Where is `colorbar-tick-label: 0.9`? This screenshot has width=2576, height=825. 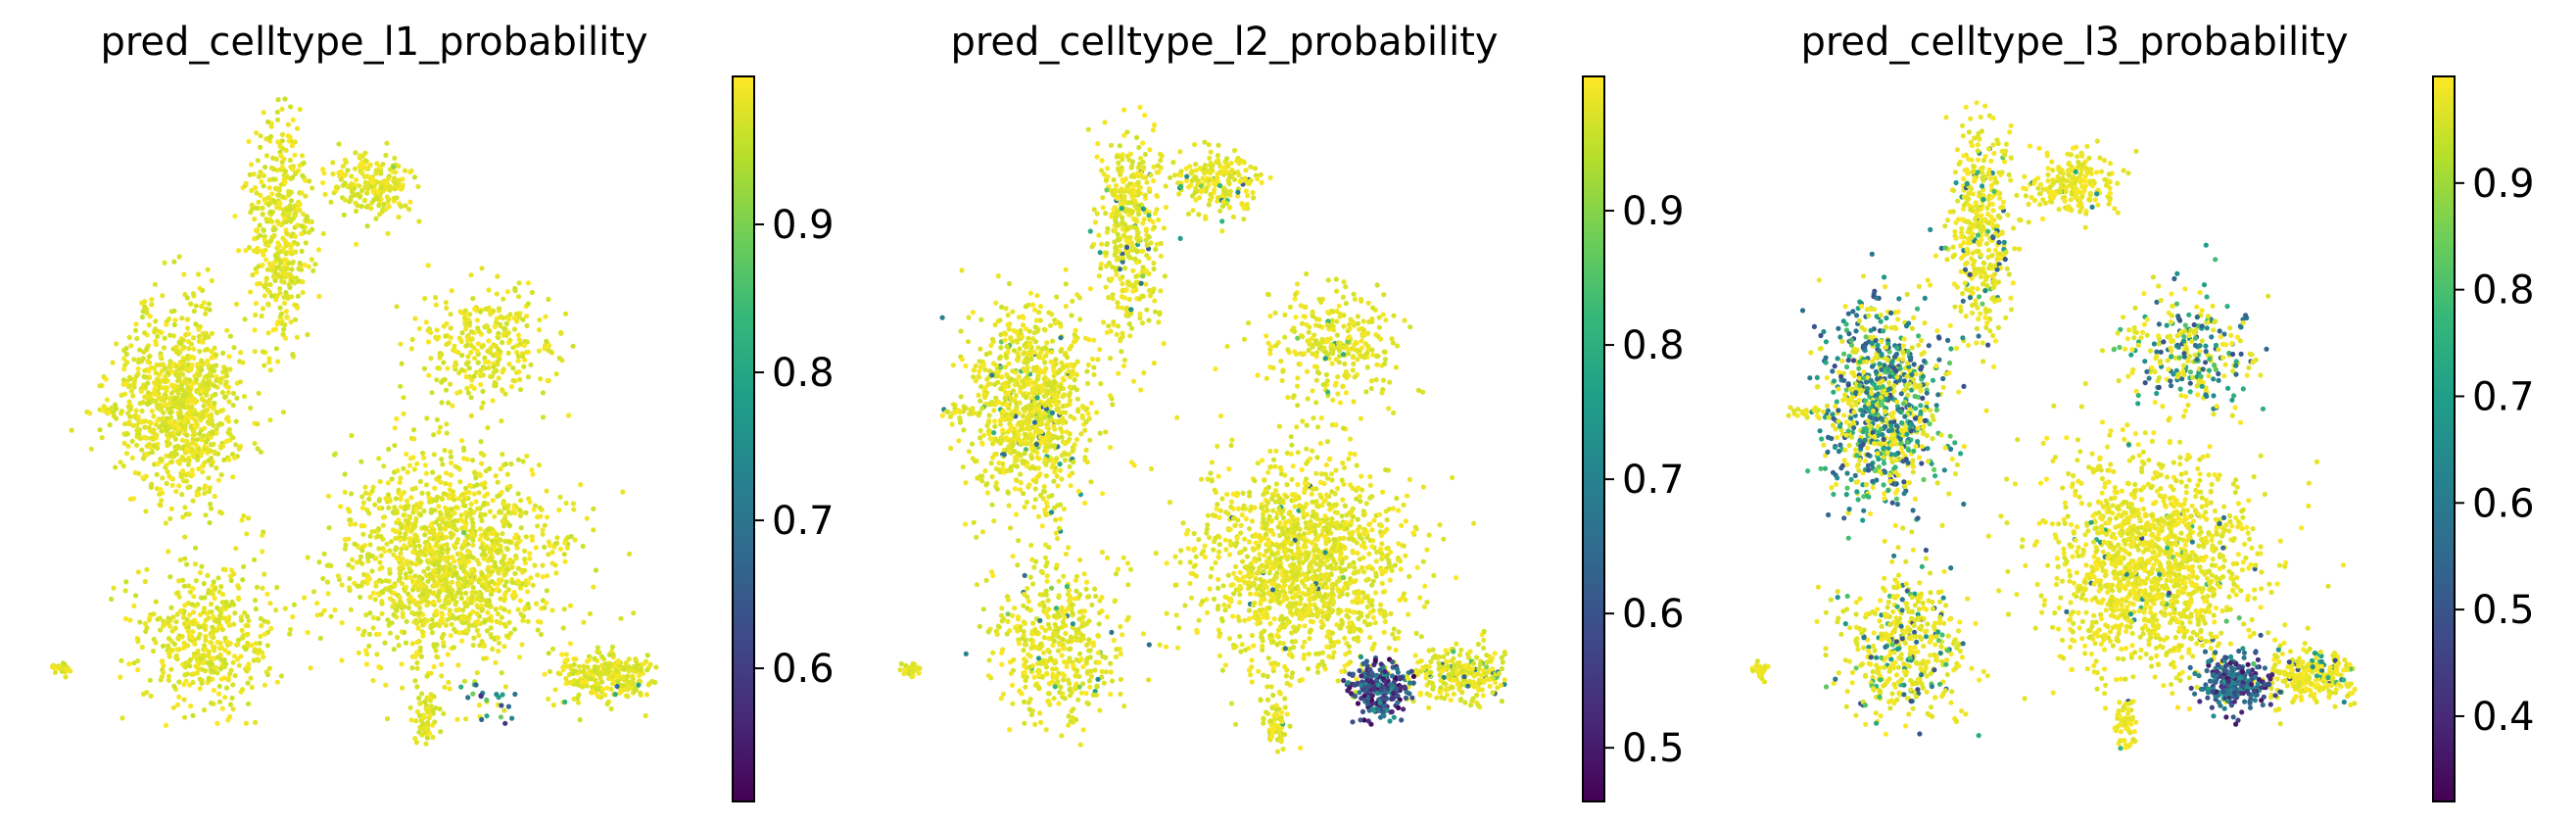
colorbar-tick-label: 0.9 is located at coordinates (804, 225).